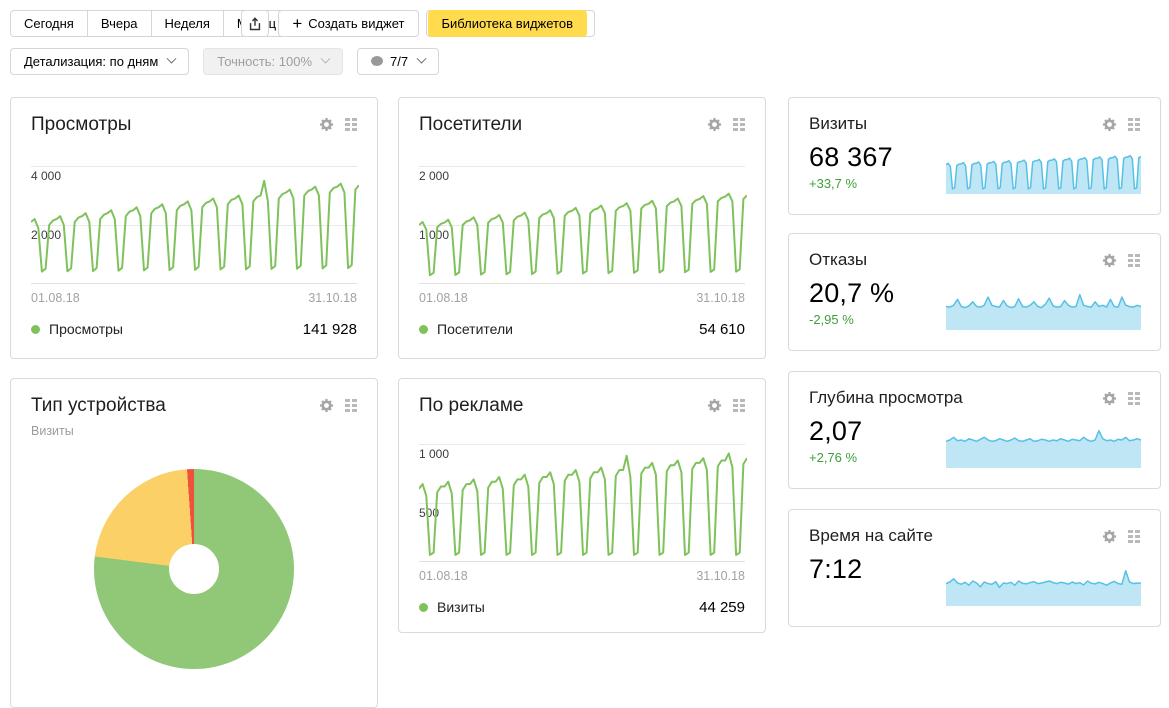 This screenshot has height=708, width=1169. What do you see at coordinates (194, 329) in the screenshot?
I see `legend-row: Просмотры 141 928` at bounding box center [194, 329].